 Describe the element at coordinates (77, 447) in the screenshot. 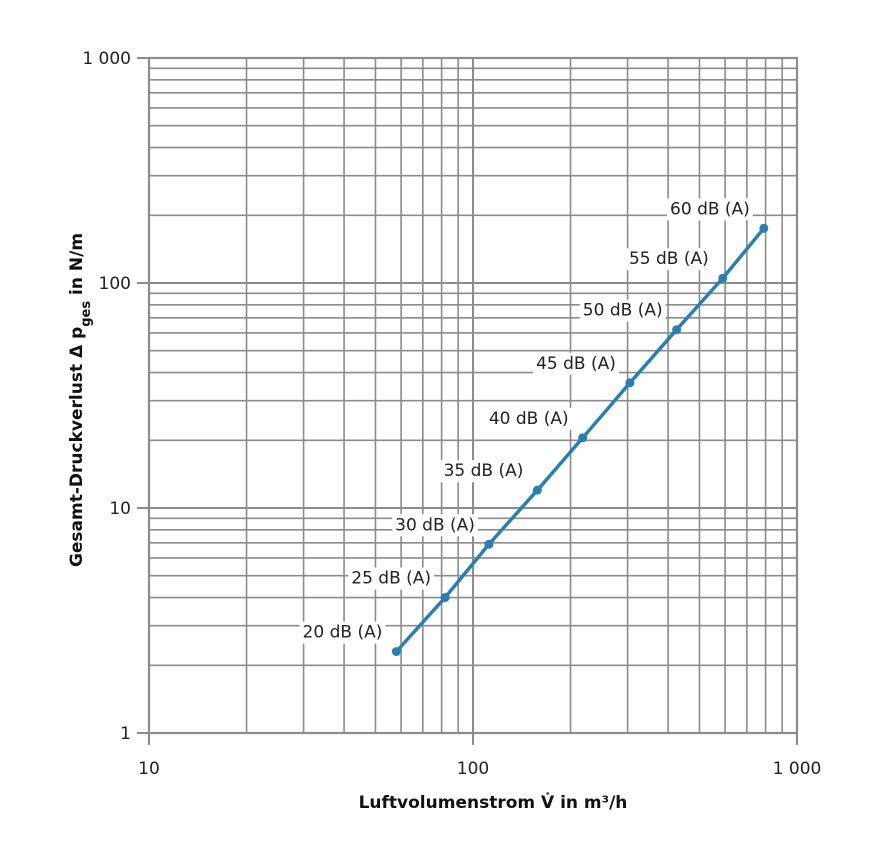

I see `y-axis-title-main: Gesamt-Druckverlust Δ p` at that location.